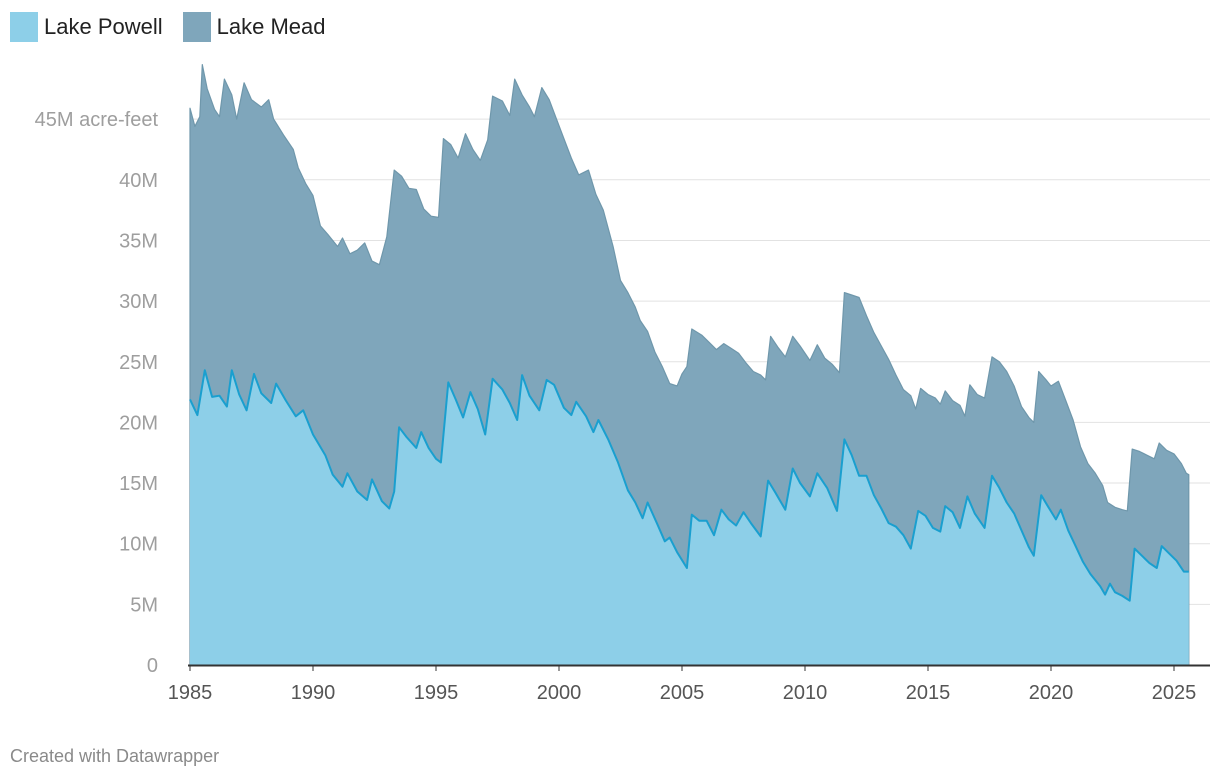  What do you see at coordinates (97, 120) in the screenshot?
I see `y-tick-label-45: 45M acre-feet` at bounding box center [97, 120].